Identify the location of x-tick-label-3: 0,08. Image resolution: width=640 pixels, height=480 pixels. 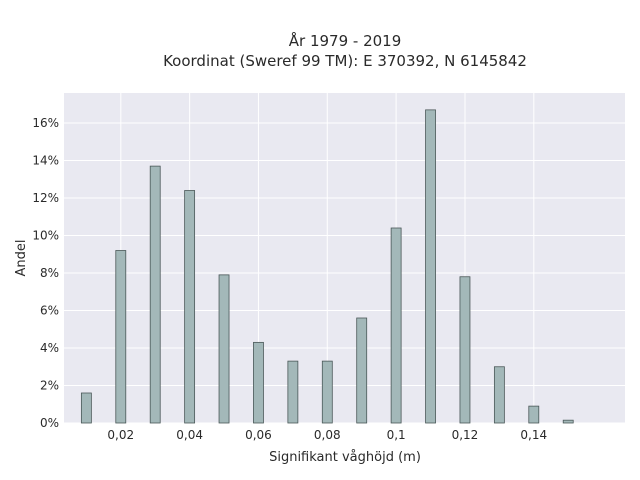
(327, 435).